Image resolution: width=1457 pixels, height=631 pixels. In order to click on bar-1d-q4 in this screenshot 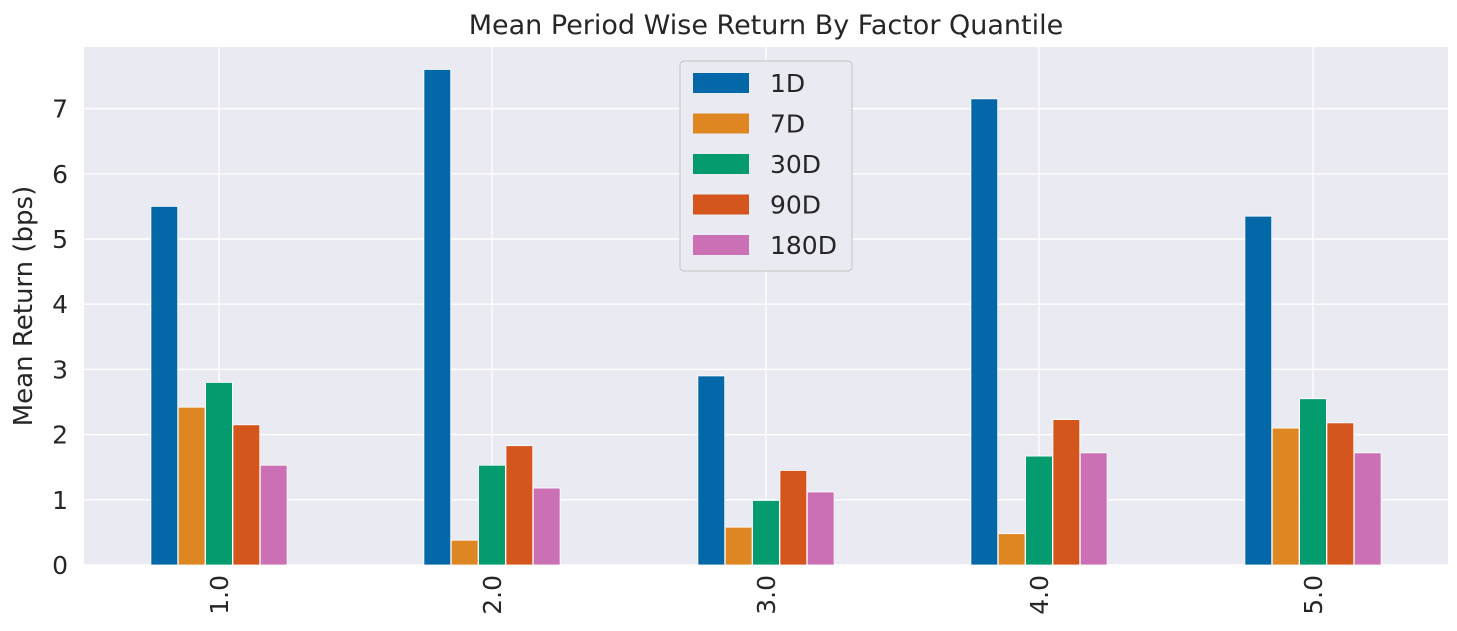, I will do `click(984, 332)`.